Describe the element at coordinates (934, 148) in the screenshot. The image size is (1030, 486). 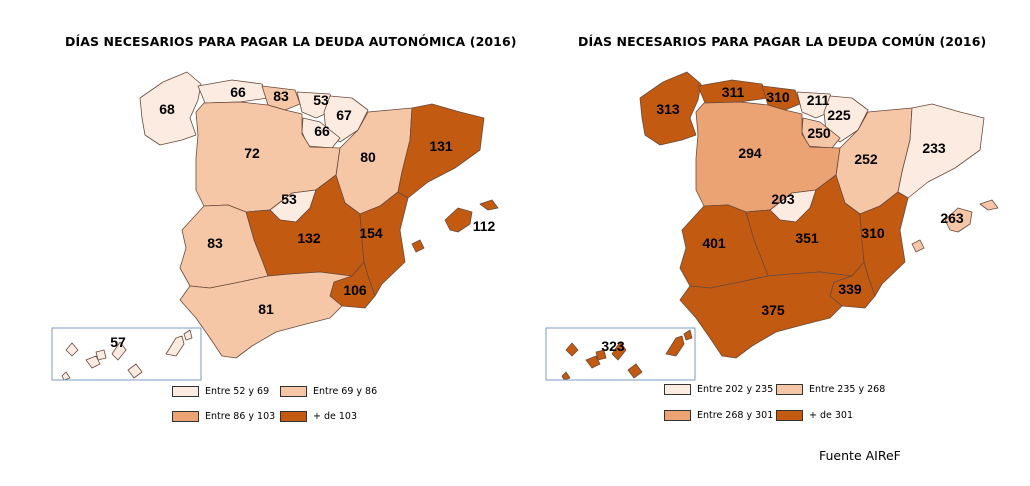
I see `label-cataluna: 233` at that location.